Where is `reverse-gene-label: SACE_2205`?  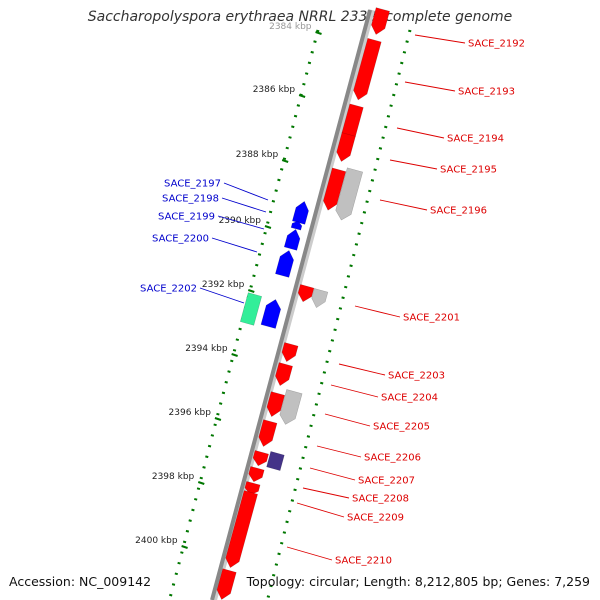 reverse-gene-label: SACE_2205 is located at coordinates (401, 427).